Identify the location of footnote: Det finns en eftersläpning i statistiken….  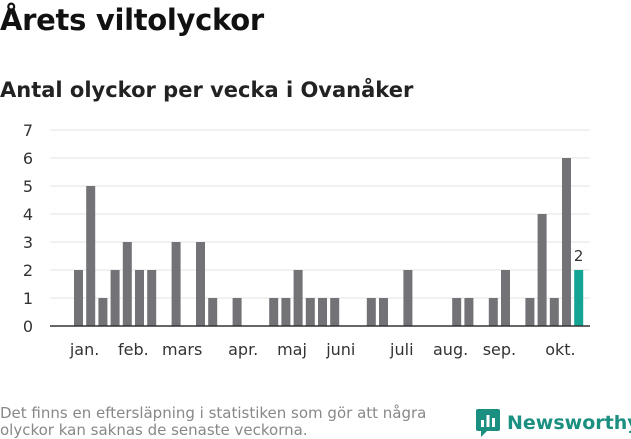
(235, 422).